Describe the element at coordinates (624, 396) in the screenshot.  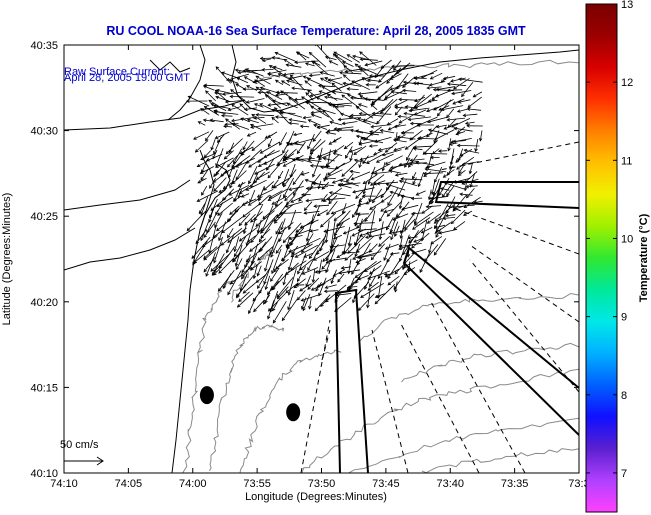
I see `colorbar-tick-label: 8` at that location.